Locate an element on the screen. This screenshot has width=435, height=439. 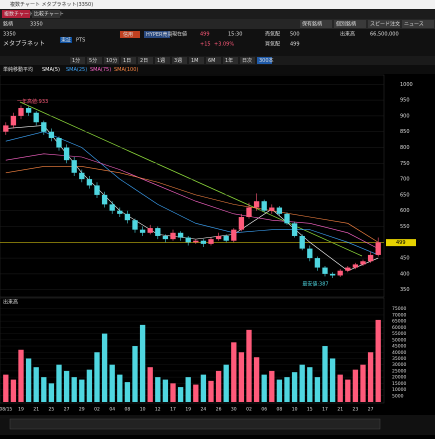
ask: 499 is located at coordinates (295, 45).